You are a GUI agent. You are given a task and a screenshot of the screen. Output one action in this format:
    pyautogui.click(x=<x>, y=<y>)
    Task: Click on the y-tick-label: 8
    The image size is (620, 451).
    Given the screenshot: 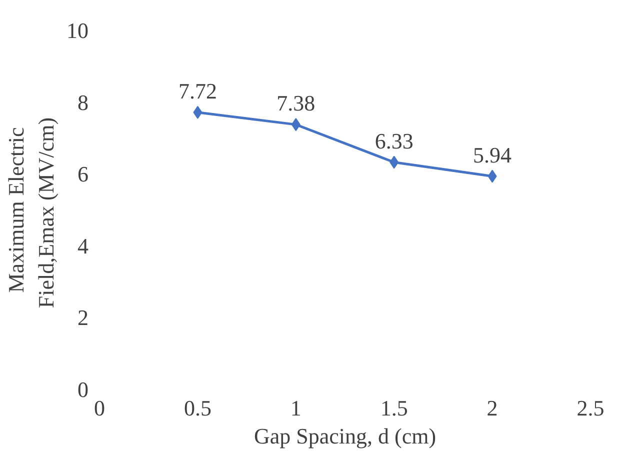 What is the action you would take?
    pyautogui.click(x=83, y=102)
    